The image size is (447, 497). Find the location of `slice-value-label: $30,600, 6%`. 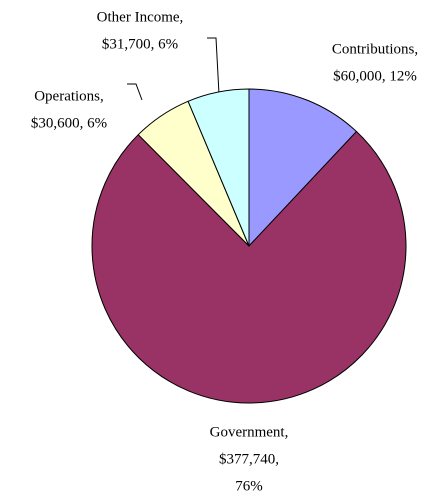

slice-value-label: $30,600, 6% is located at coordinates (69, 123).